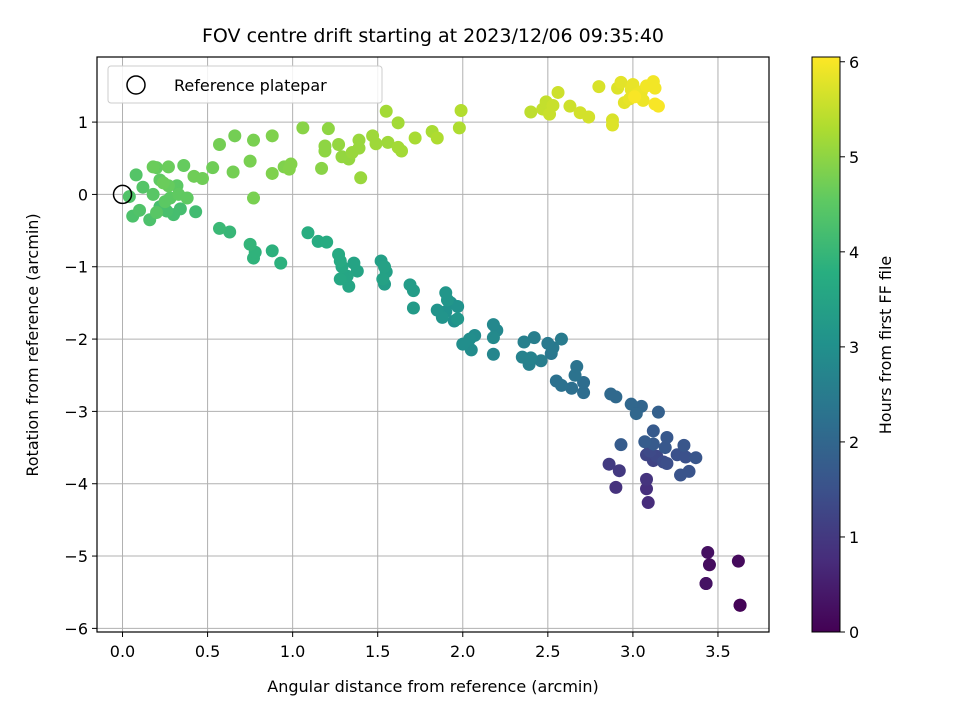 The height and width of the screenshot is (724, 960). Describe the element at coordinates (245, 84) in the screenshot. I see `legend-box` at that location.